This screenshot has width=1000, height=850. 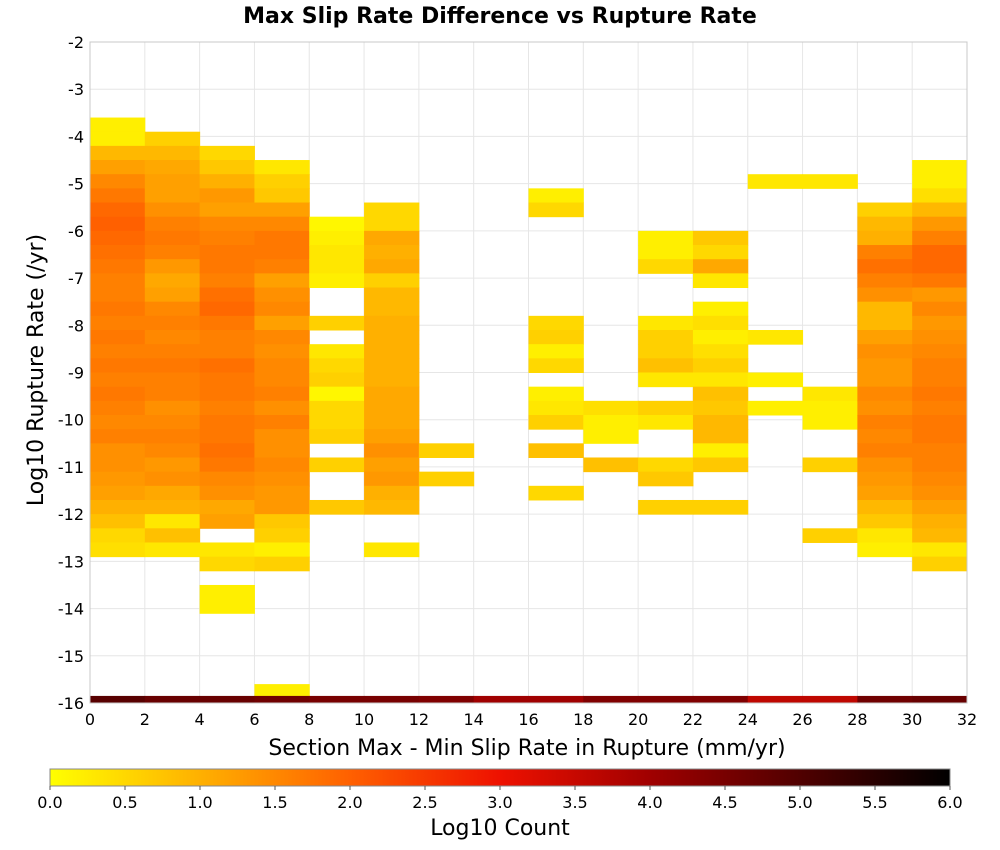 I want to click on x-tick-label: 20, so click(x=638, y=719).